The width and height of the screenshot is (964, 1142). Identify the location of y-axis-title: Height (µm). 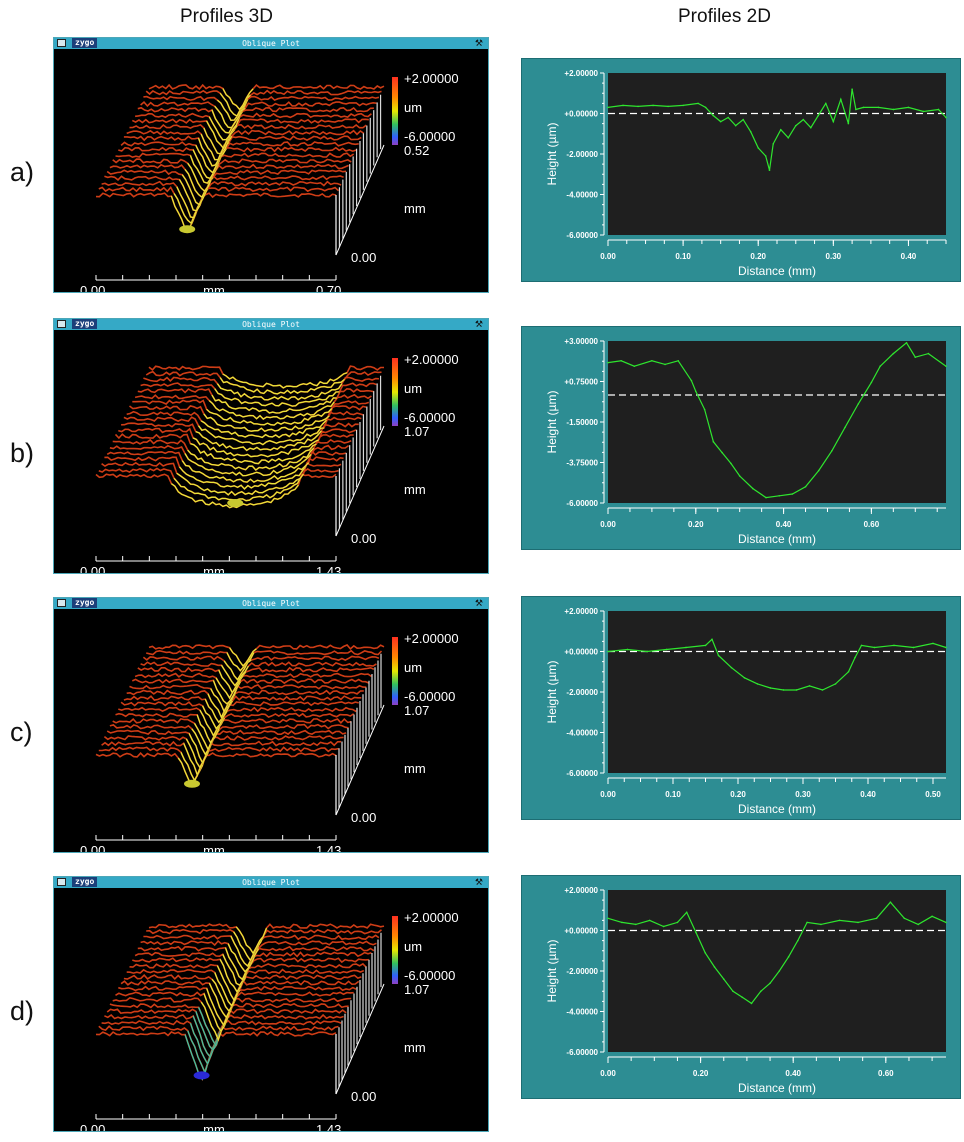
(552, 422).